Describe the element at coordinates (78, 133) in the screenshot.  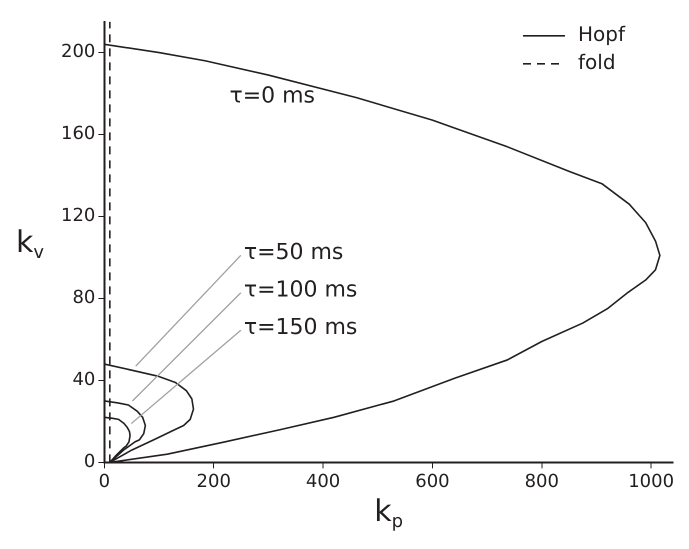
I see `y-tick-label: 160` at that location.